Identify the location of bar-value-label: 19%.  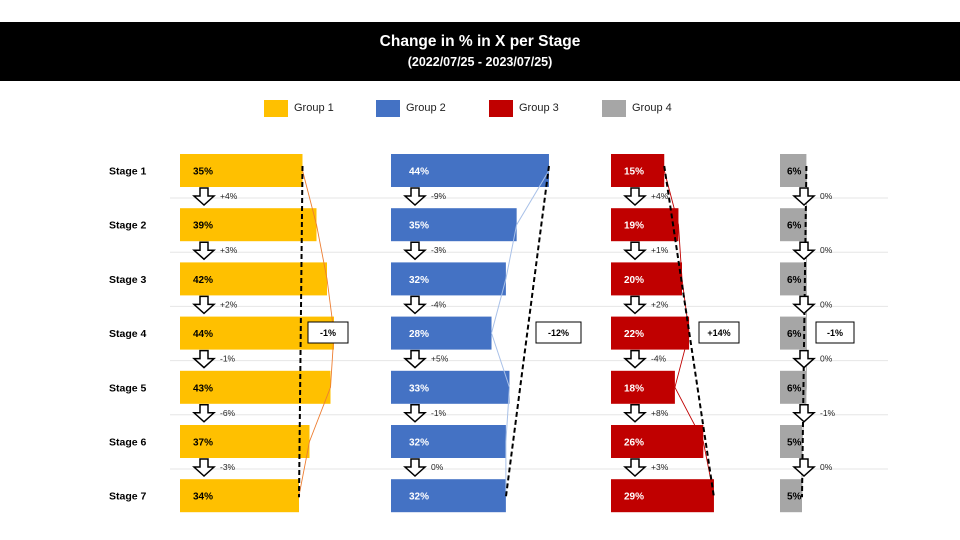
(634, 226).